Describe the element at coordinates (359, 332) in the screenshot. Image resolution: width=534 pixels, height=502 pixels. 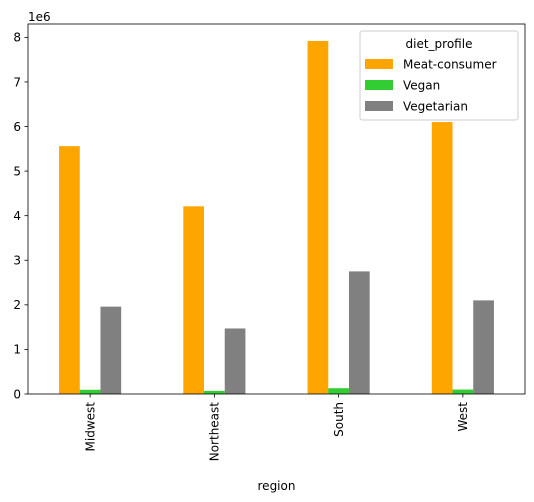
I see `bar-vegetarian-south` at that location.